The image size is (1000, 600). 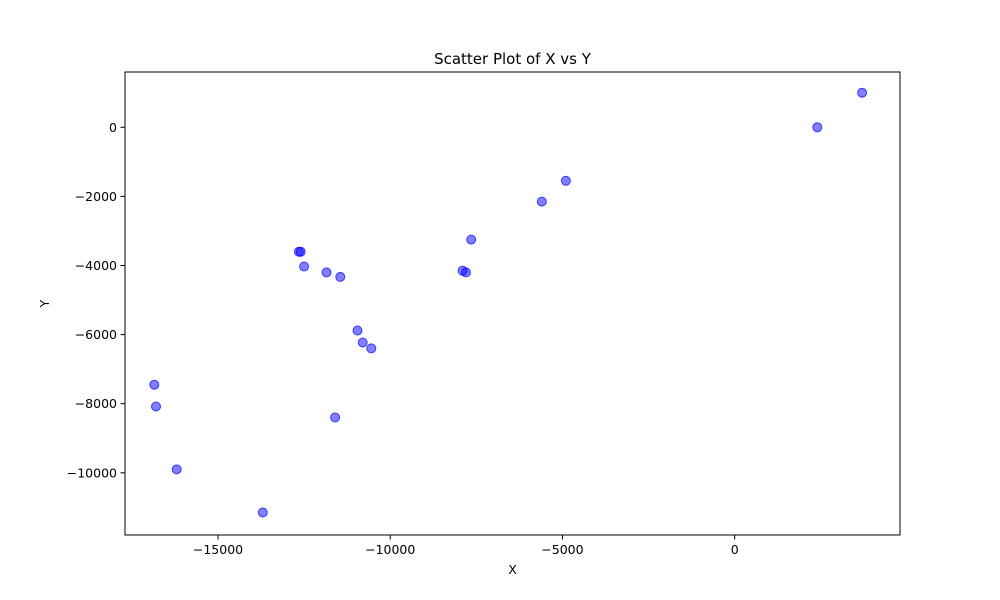 What do you see at coordinates (218, 549) in the screenshot?
I see `x-tick-label: −15000` at bounding box center [218, 549].